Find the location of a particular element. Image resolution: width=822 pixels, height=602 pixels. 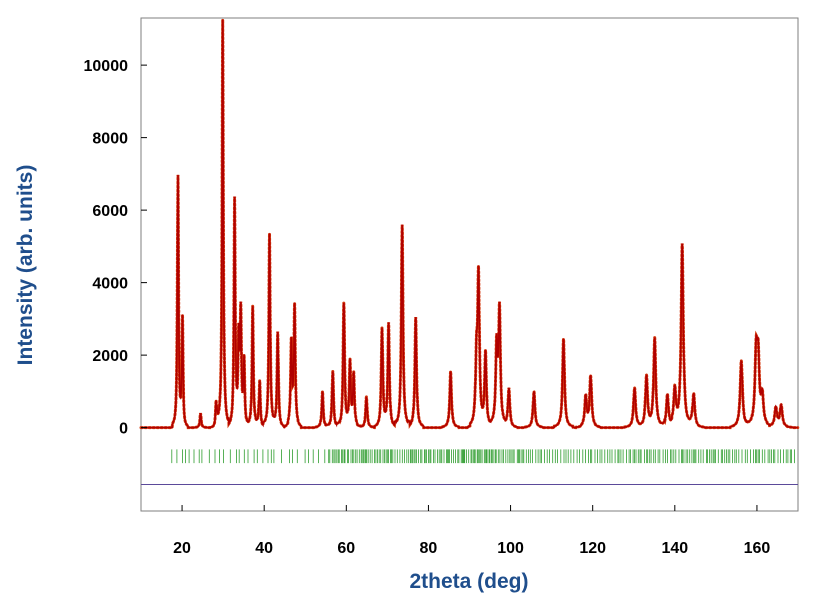

x-tick-label: 40 is located at coordinates (264, 548).